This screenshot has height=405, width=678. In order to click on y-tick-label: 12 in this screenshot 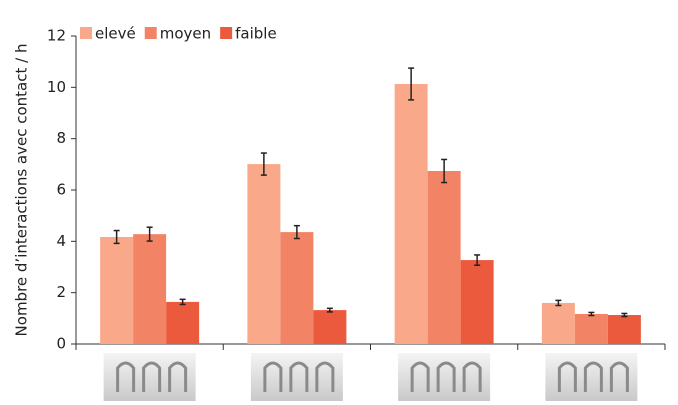, I will do `click(56, 36)`.